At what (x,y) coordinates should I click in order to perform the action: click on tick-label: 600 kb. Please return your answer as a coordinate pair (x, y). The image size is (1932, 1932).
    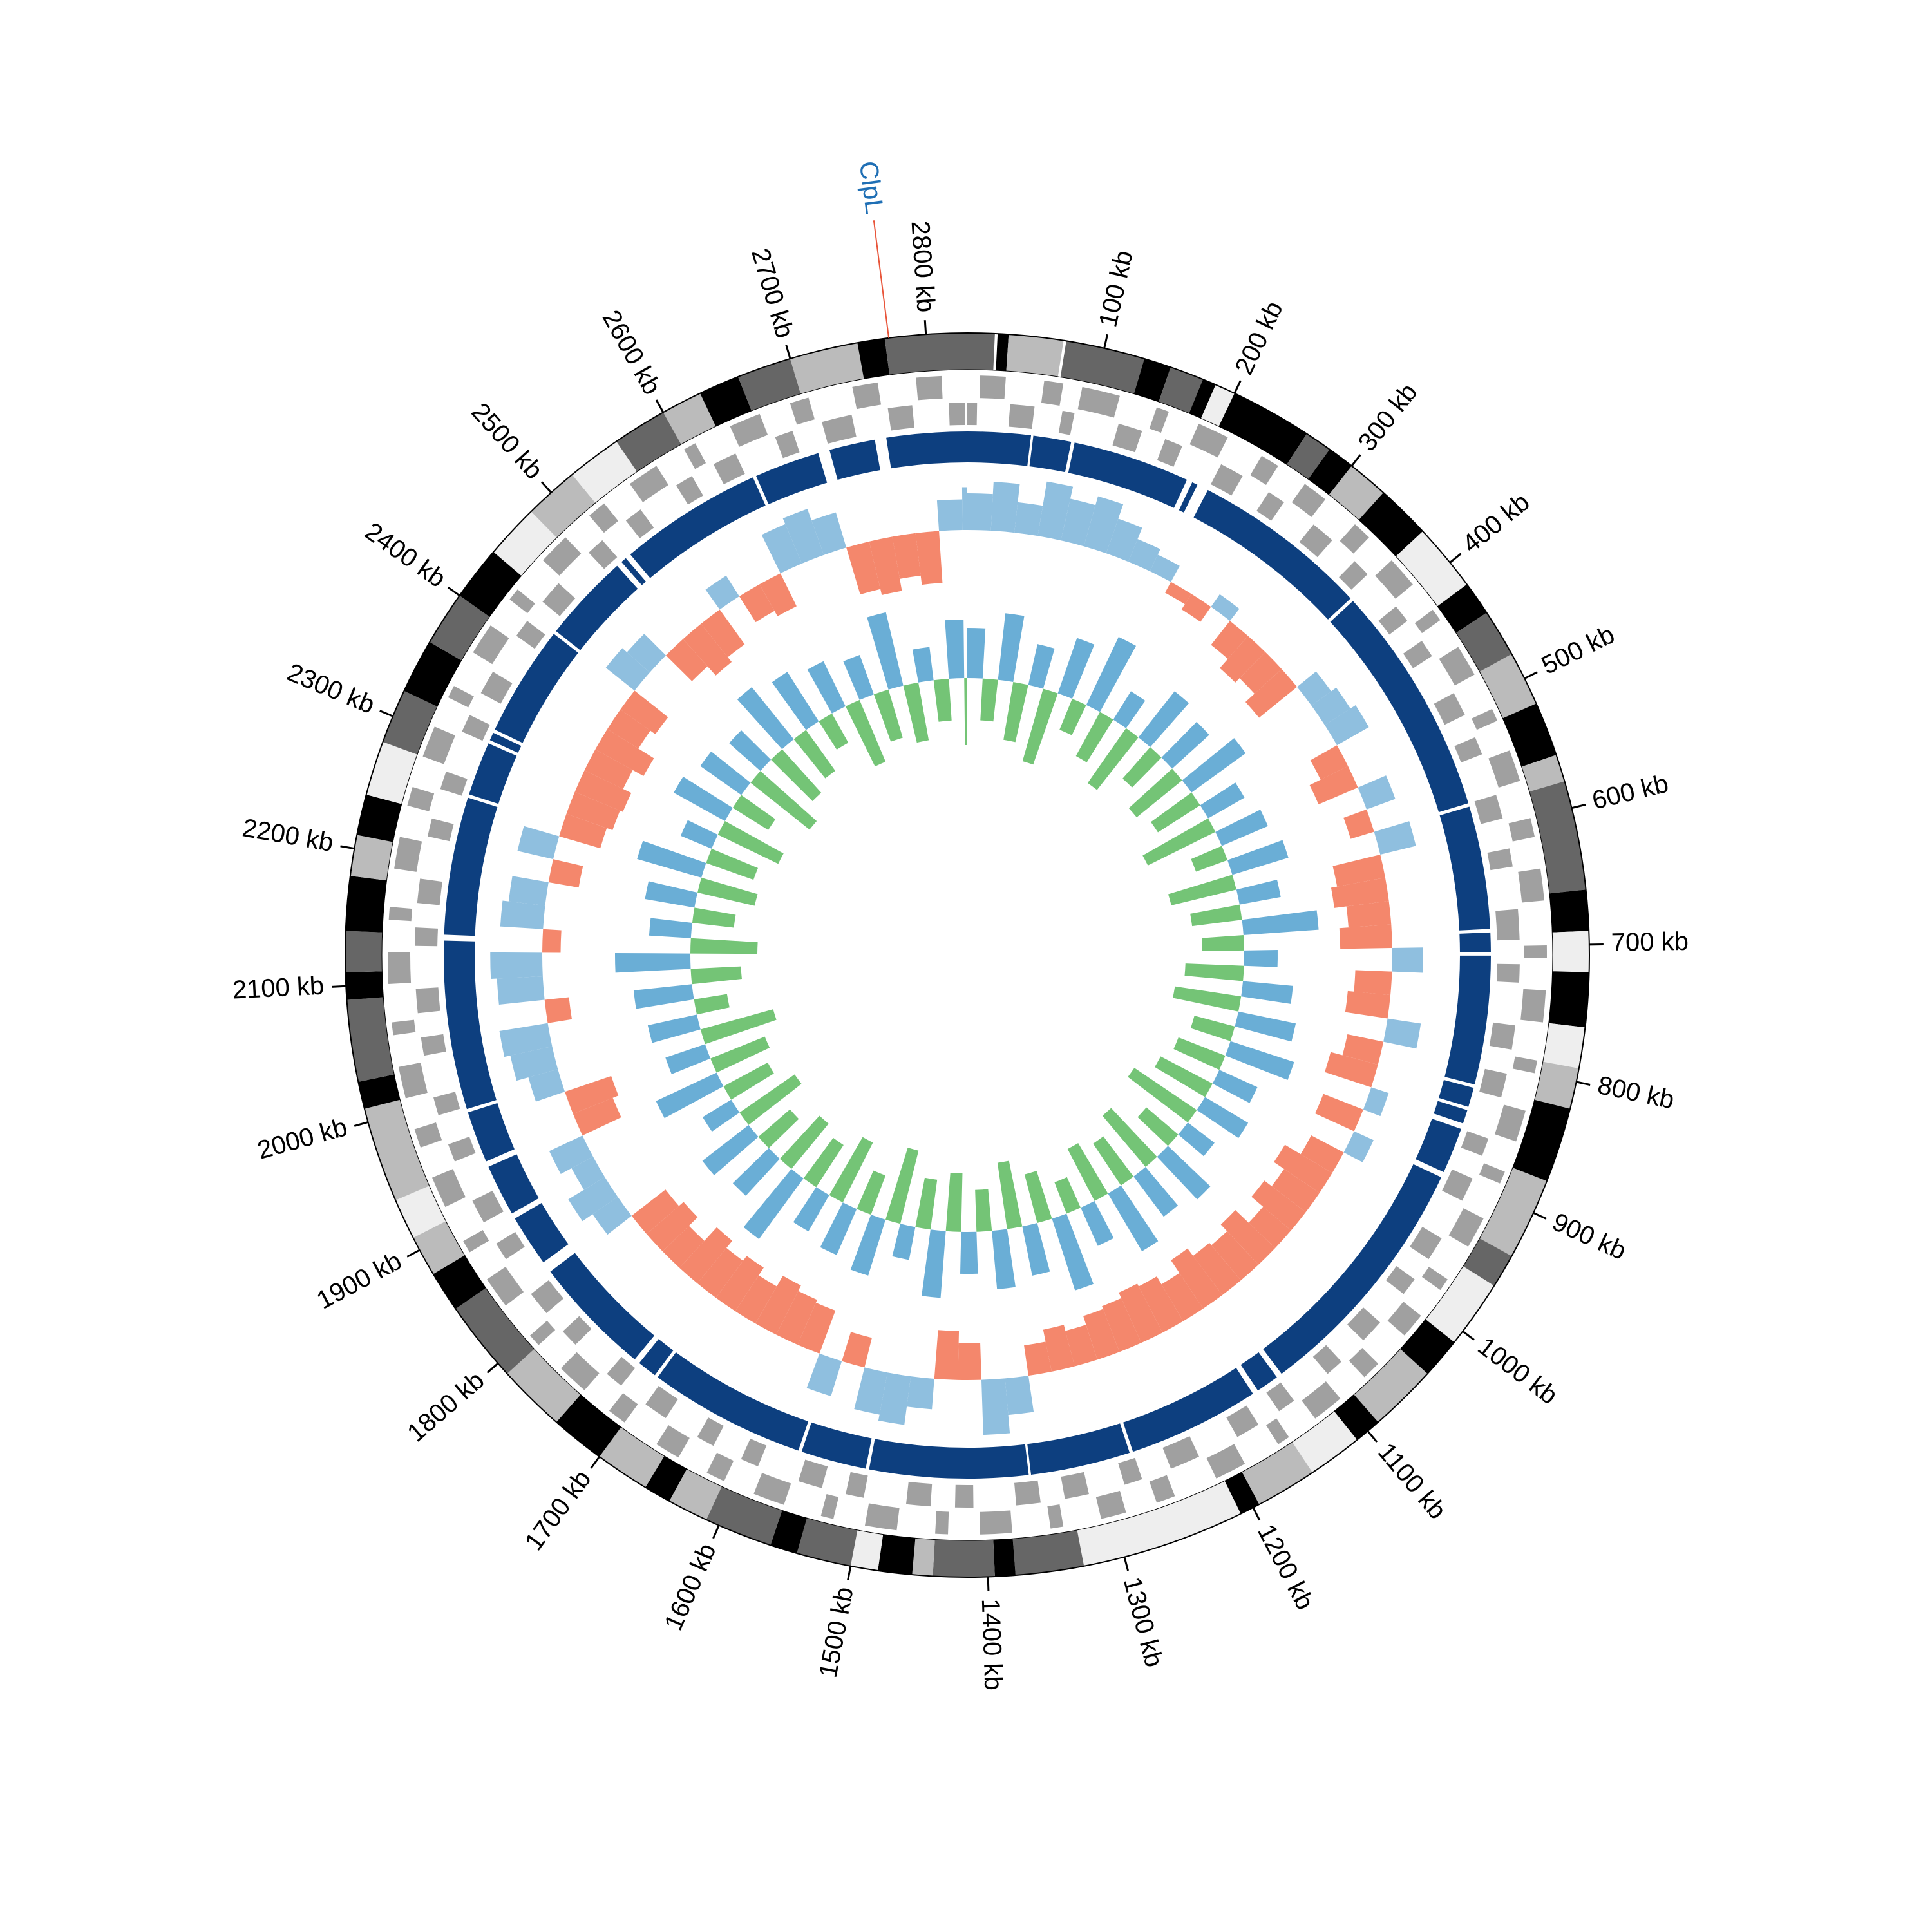
    Looking at the image, I should click on (1630, 792).